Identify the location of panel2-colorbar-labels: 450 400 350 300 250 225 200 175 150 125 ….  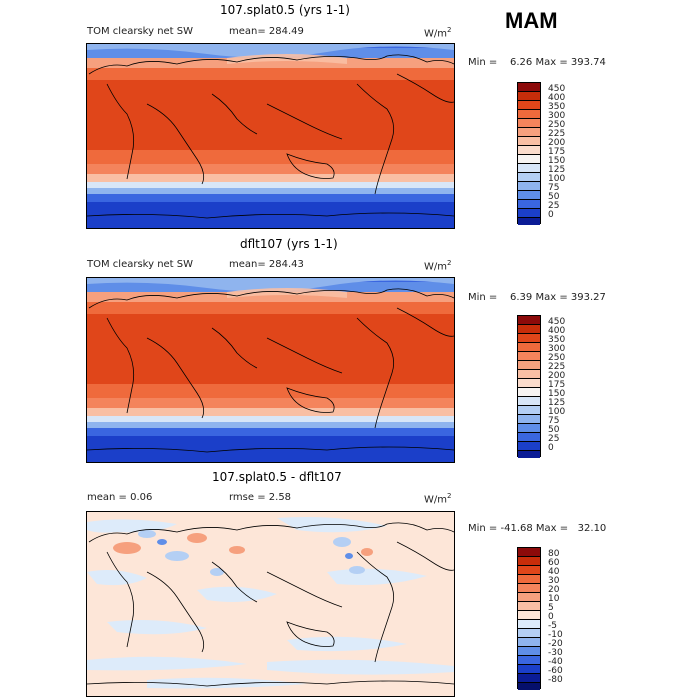
(563, 388).